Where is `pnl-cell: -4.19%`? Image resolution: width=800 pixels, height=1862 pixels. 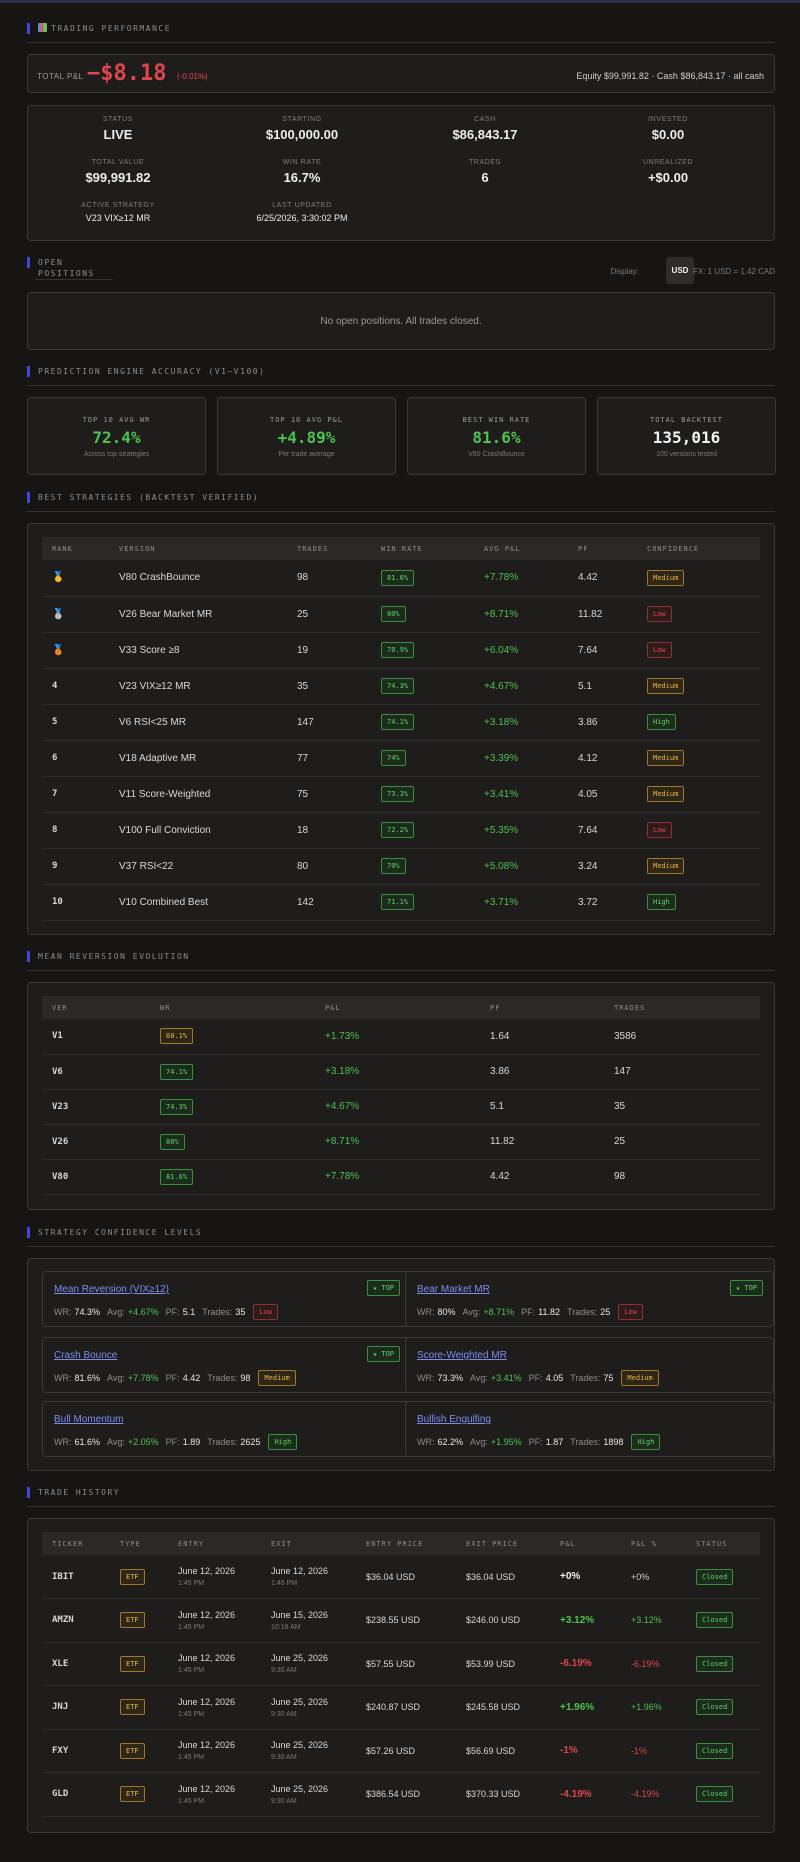 pnl-cell: -4.19% is located at coordinates (585, 1794).